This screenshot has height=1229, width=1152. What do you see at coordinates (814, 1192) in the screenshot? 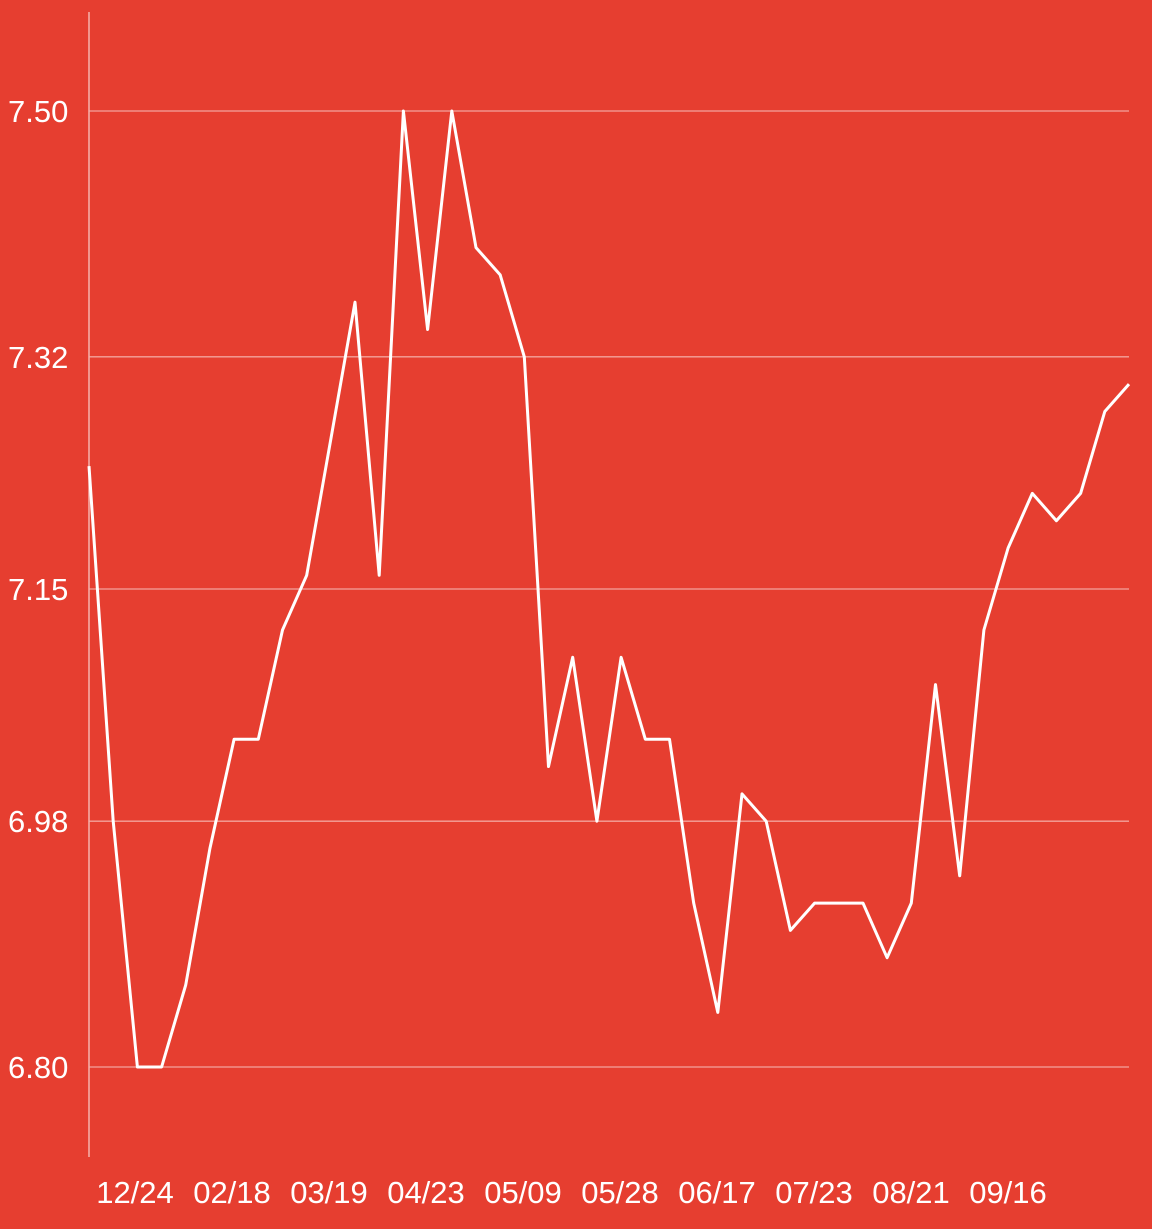
I see `x-tick-label: 07/23` at bounding box center [814, 1192].